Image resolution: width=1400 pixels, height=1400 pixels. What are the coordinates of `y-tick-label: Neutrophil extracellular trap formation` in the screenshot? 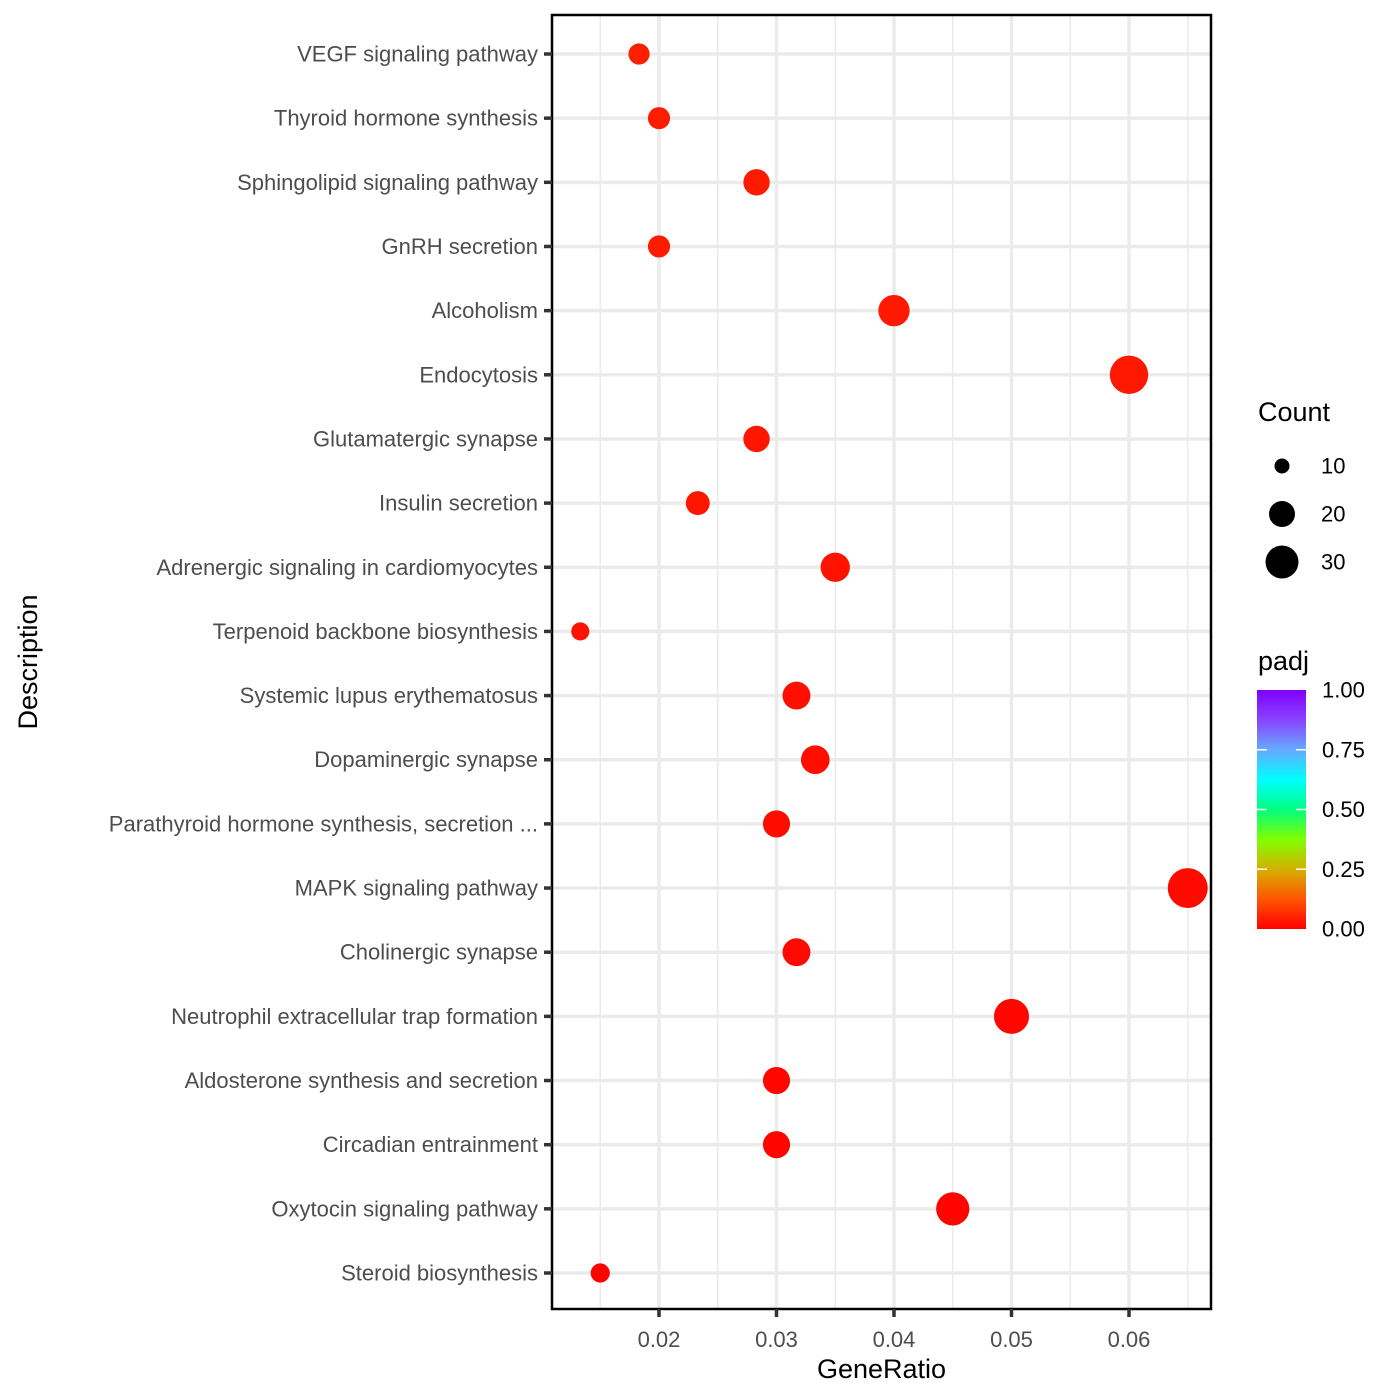 It's located at (354, 1016).